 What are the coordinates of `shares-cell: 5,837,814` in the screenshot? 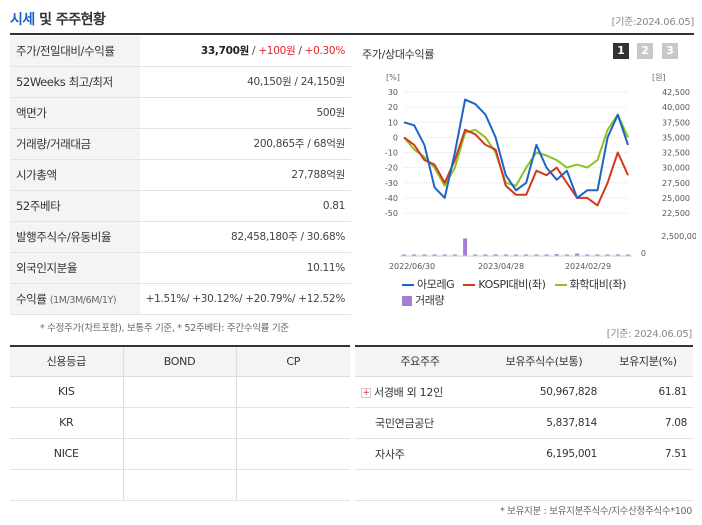 It's located at (544, 423).